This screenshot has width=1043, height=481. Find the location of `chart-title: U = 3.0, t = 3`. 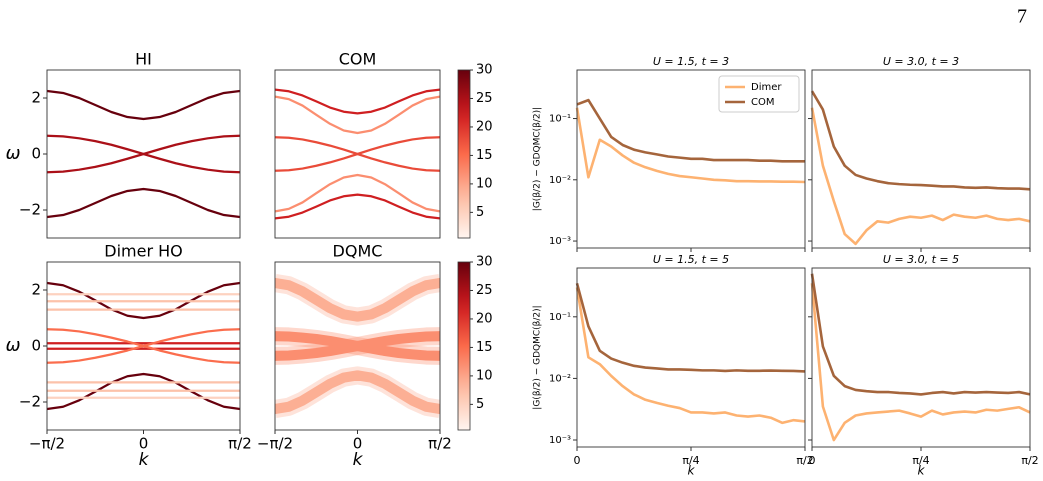

chart-title: U = 3.0, t = 3 is located at coordinates (921, 61).